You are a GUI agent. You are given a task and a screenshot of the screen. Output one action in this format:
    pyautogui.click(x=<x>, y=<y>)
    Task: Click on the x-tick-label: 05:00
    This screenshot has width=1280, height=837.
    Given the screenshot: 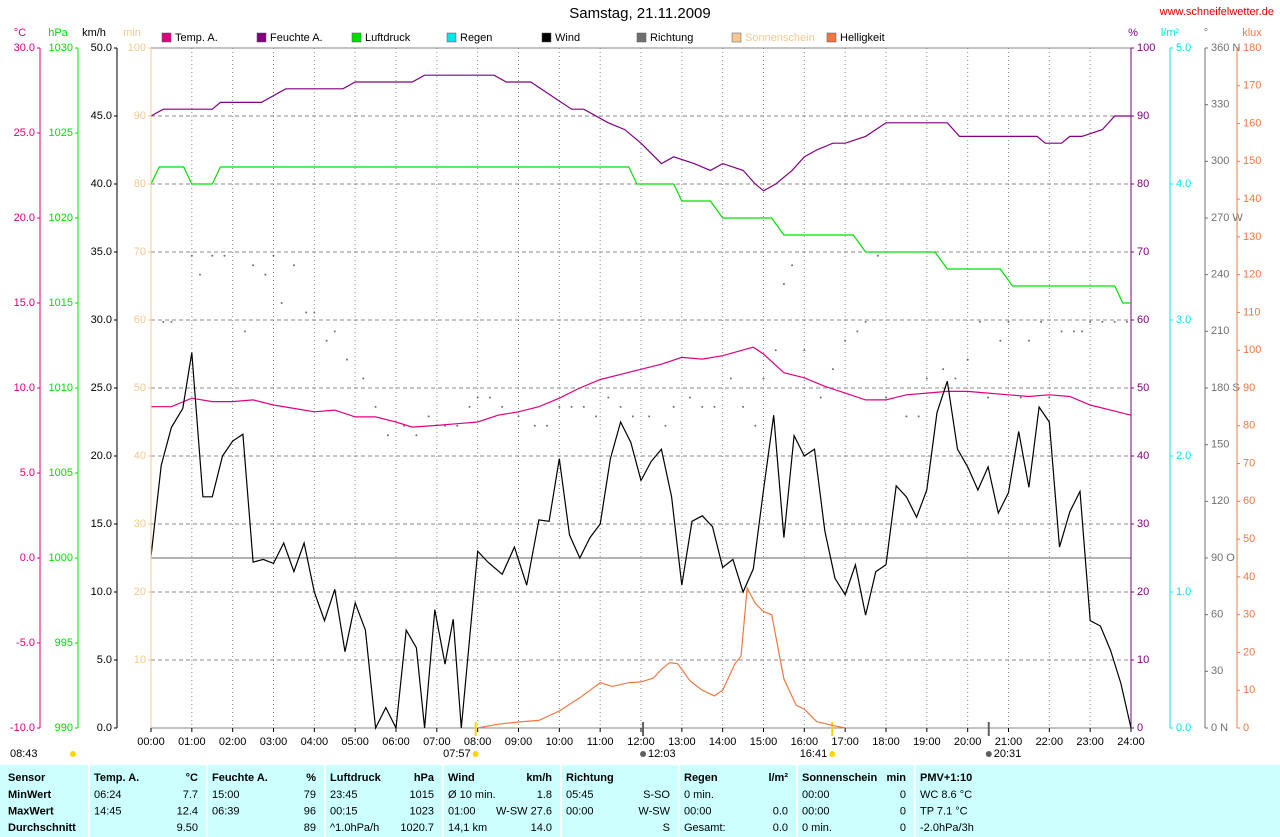 What is the action you would take?
    pyautogui.click(x=355, y=742)
    